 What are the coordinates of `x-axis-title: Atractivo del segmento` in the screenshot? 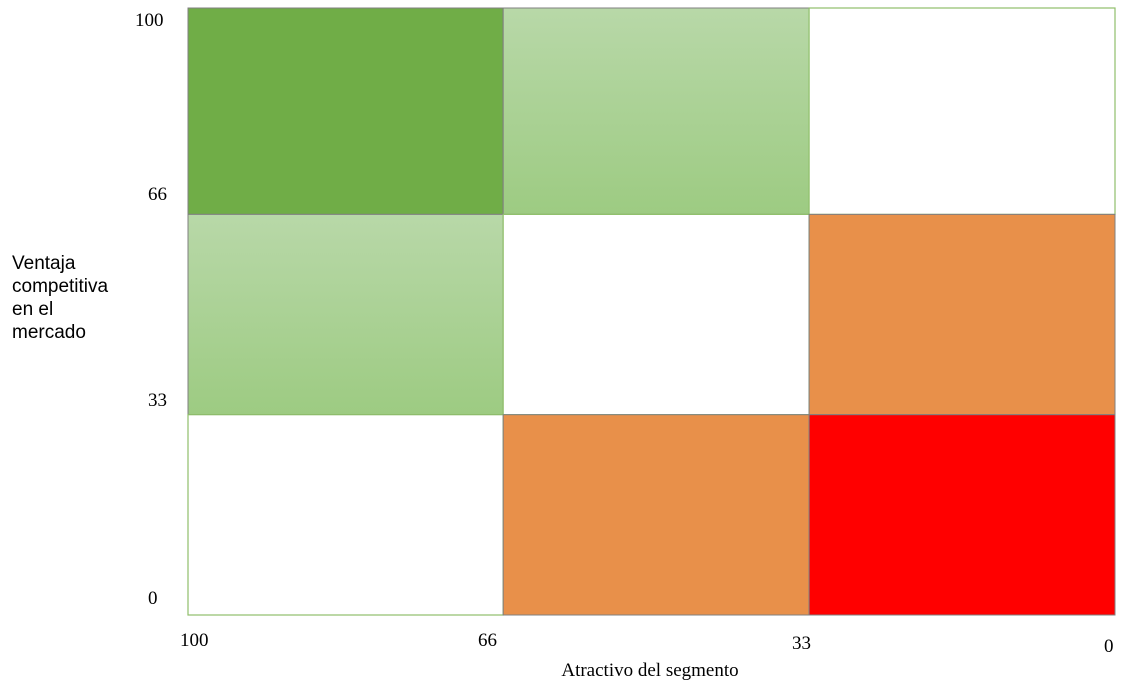 It's located at (650, 670).